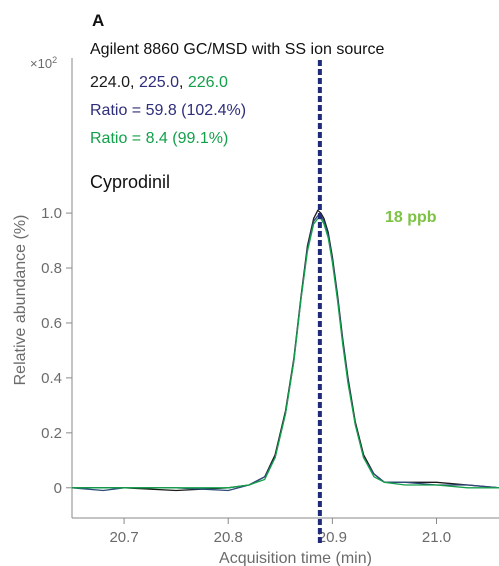  I want to click on x-tick-label: 20.8, so click(228, 537).